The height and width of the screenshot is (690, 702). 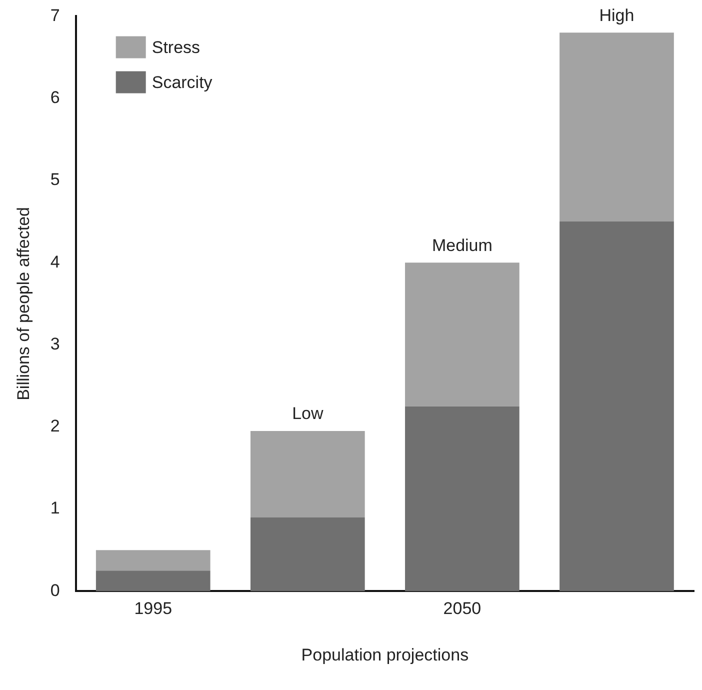 What do you see at coordinates (385, 654) in the screenshot?
I see `x-axis-title: Population projections` at bounding box center [385, 654].